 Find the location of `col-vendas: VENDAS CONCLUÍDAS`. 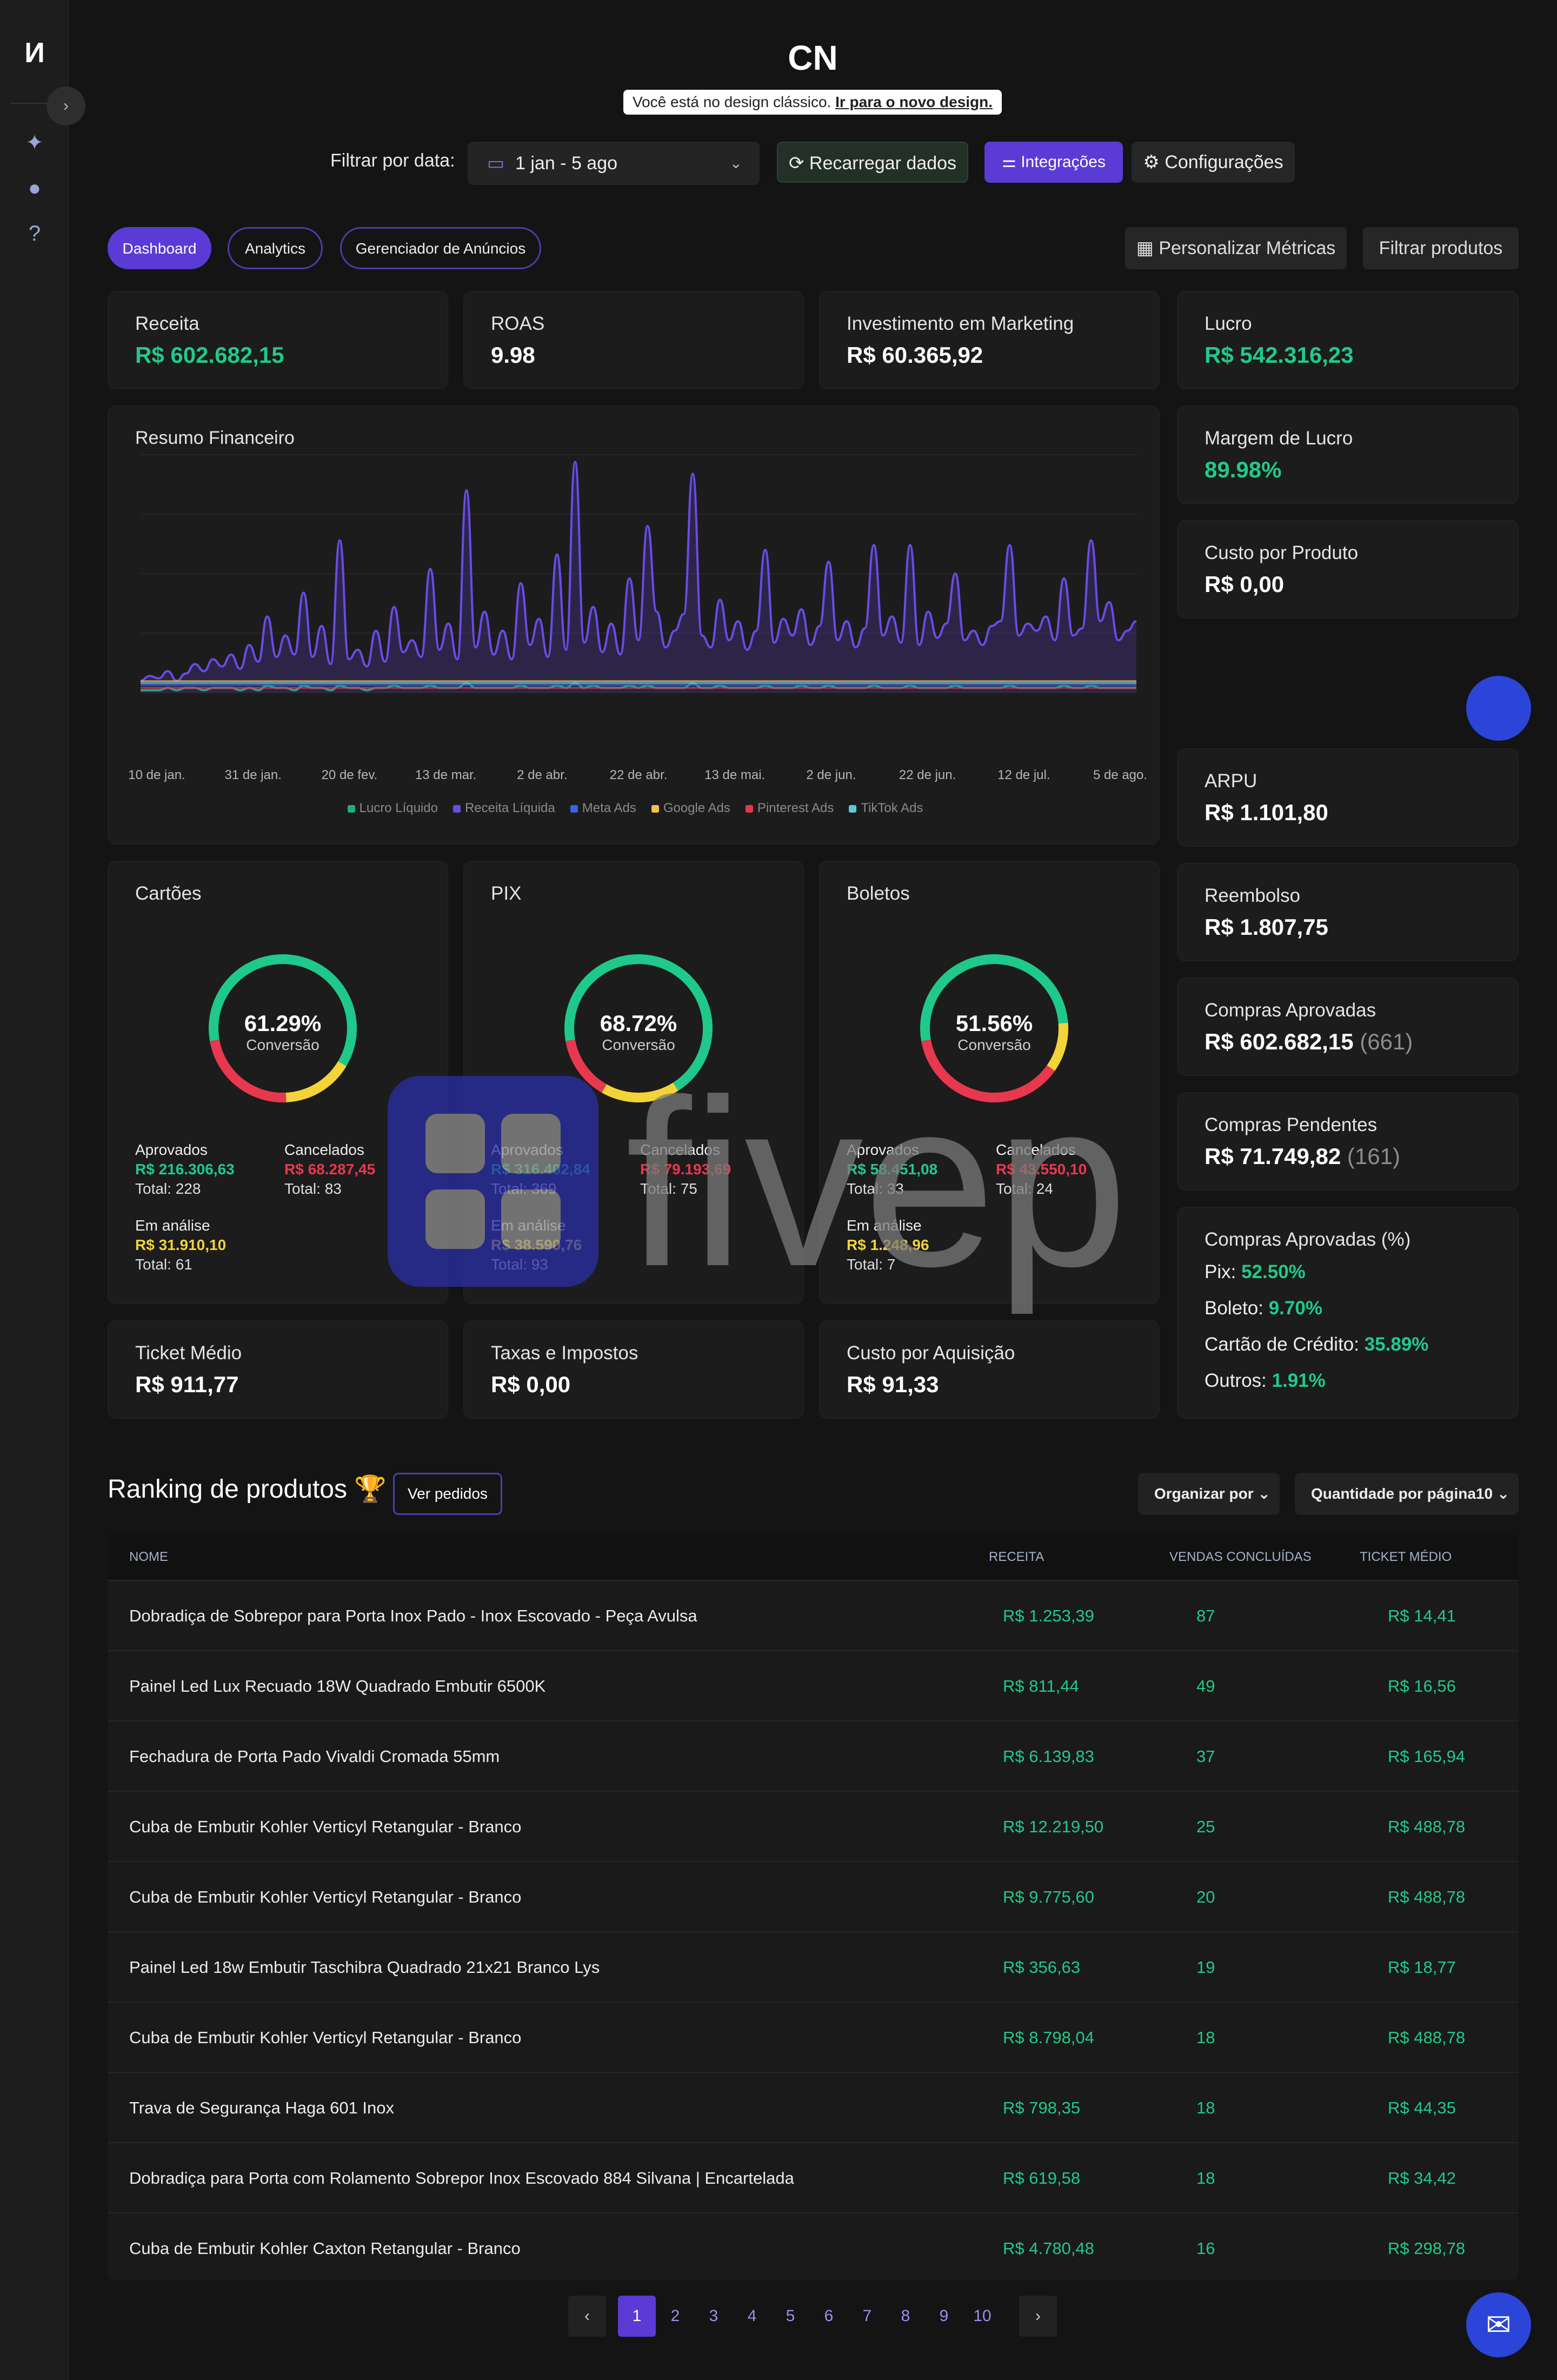

col-vendas: VENDAS CONCLUÍDAS is located at coordinates (1240, 1557).